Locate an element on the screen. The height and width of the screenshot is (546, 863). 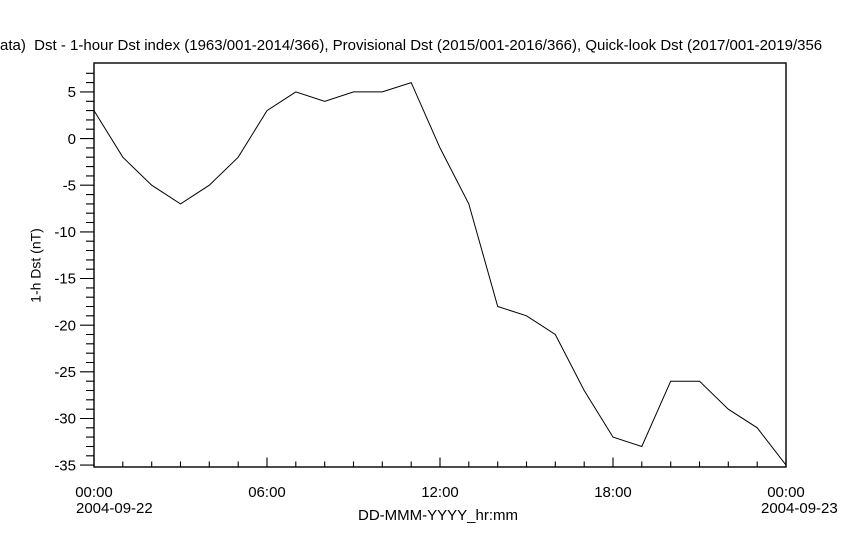
x-tick-label: 18:00 is located at coordinates (613, 492).